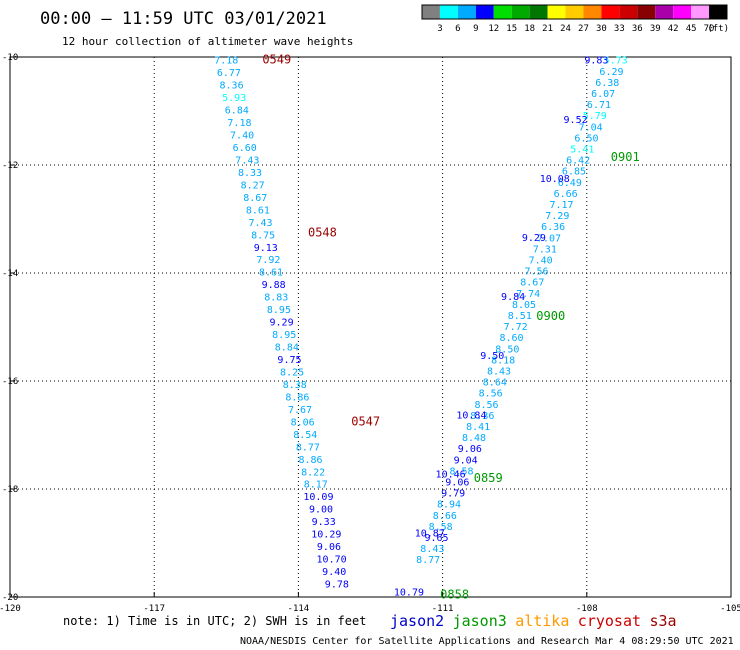 This screenshot has width=740, height=650. I want to click on wave-height-label: 6.42, so click(578, 161).